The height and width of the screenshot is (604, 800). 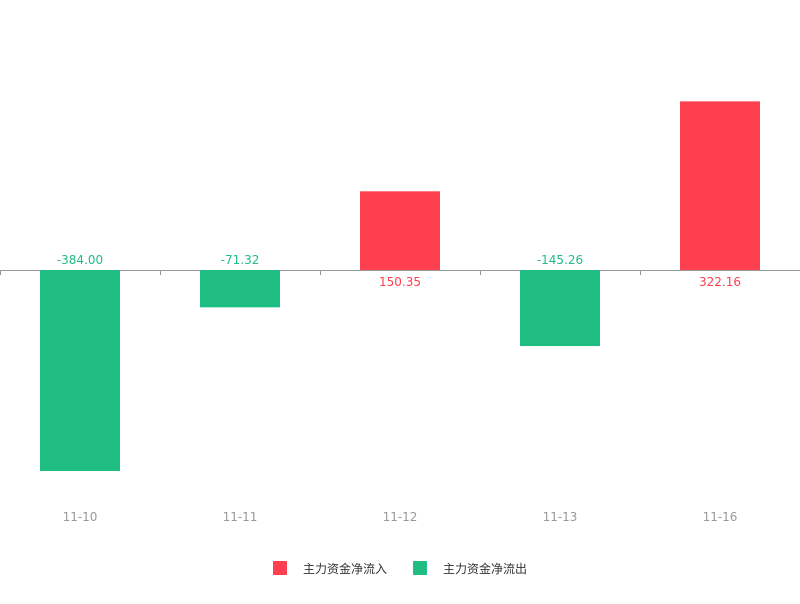 I want to click on x-tick-label-11-16: 11-16, so click(x=720, y=517).